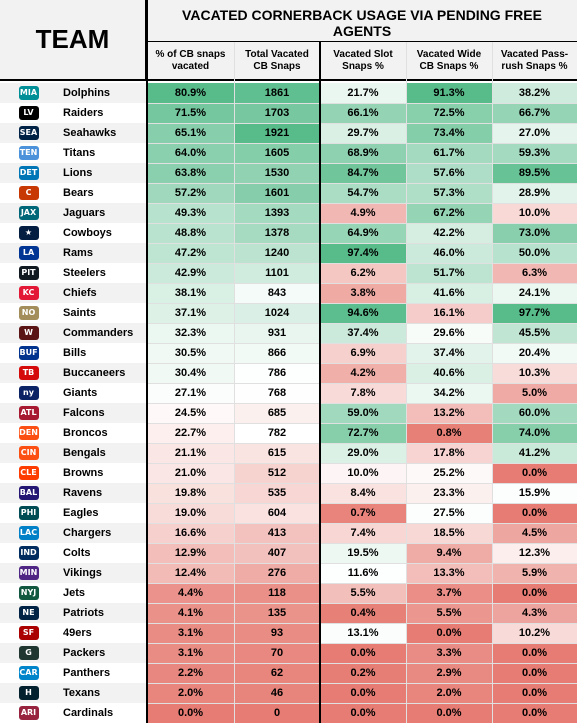 Image resolution: width=577 pixels, height=723 pixels. Describe the element at coordinates (28, 573) in the screenshot. I see `team-logo-cell: MIN` at that location.